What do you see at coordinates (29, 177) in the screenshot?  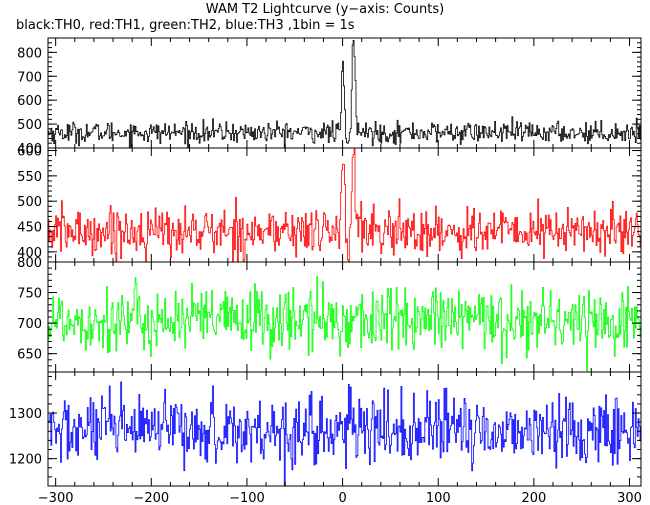 I see `y-tick-label: 550` at bounding box center [29, 177].